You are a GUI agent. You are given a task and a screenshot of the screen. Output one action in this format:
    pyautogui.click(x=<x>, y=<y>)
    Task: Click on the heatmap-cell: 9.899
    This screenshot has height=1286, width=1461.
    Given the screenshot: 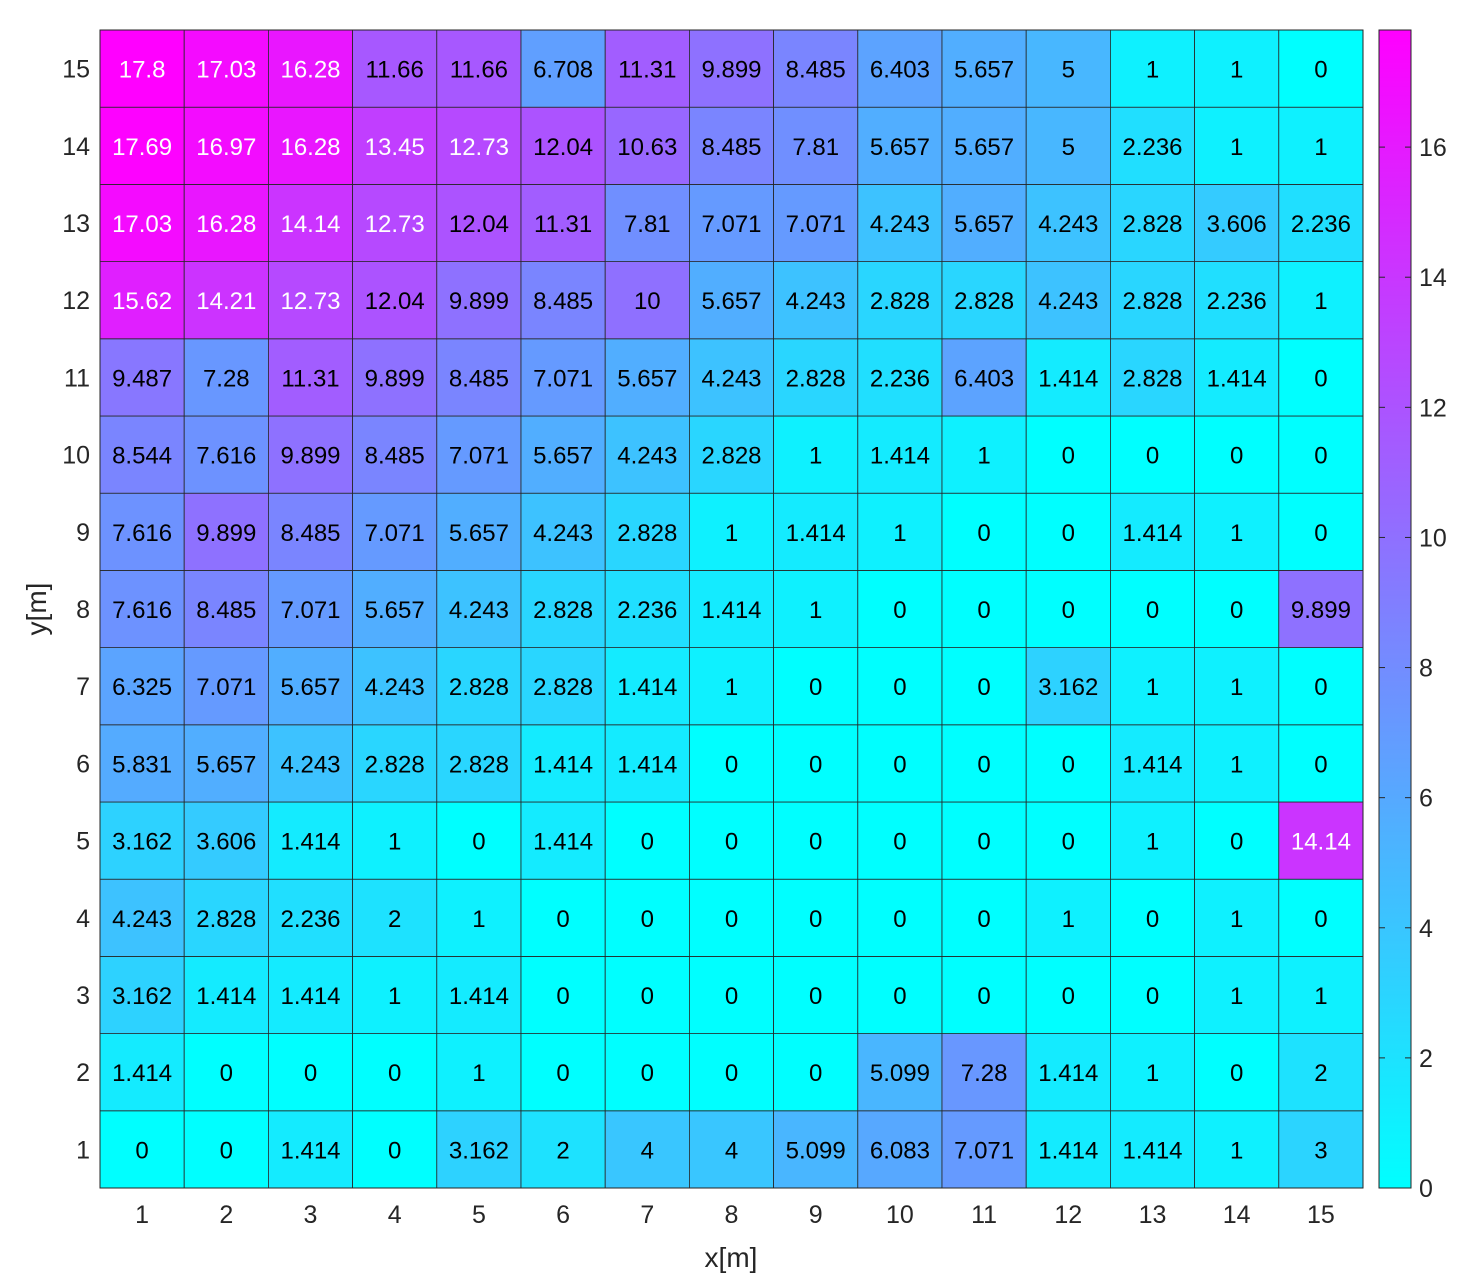 What is the action you would take?
    pyautogui.click(x=226, y=531)
    